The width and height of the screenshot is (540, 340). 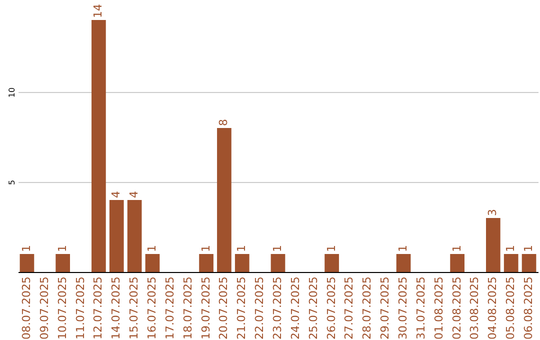 What do you see at coordinates (277, 308) in the screenshot?
I see `x-tick-label: 23.07.2025` at bounding box center [277, 308].